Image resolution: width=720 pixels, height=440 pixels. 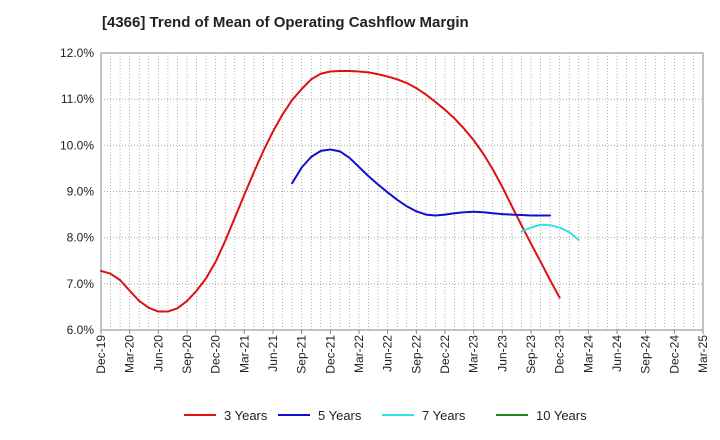 I want to click on legend-label-4: 10 Years, so click(x=561, y=415).